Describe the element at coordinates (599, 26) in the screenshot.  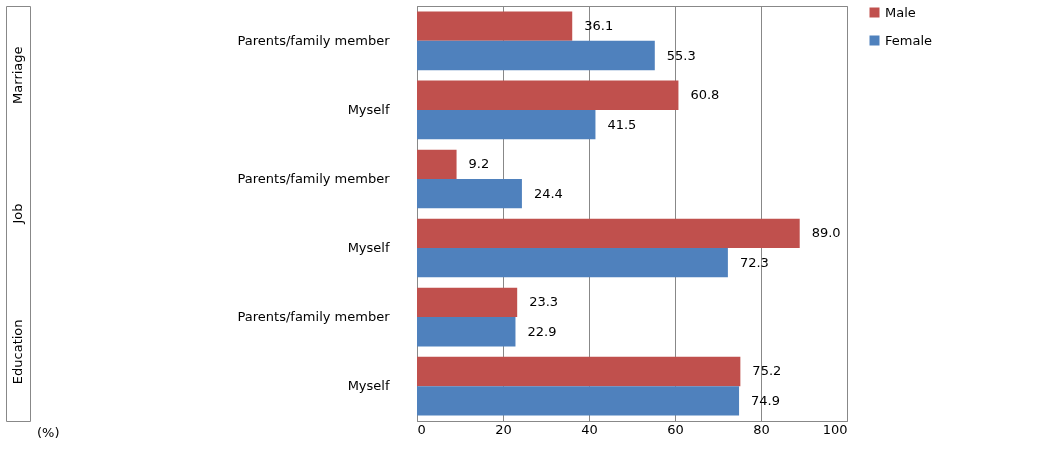
I see `data-label: 36.1` at that location.